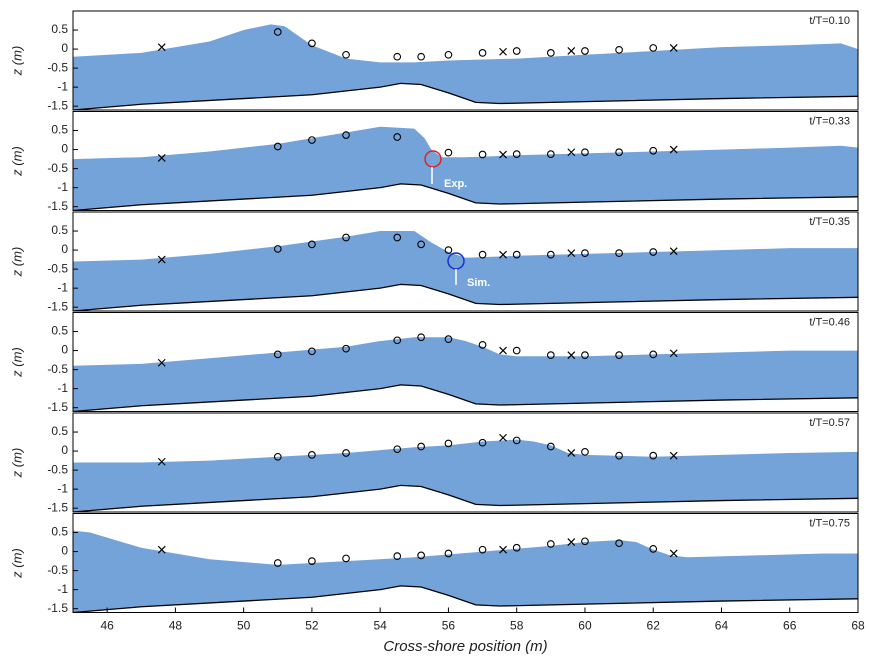 Image resolution: width=869 pixels, height=660 pixels. I want to click on x-tick-label: 54, so click(380, 626).